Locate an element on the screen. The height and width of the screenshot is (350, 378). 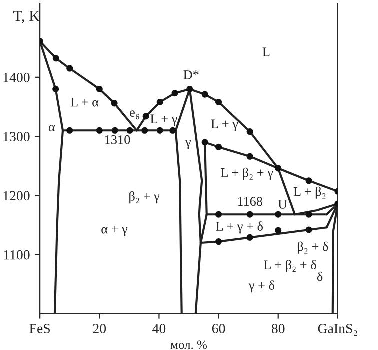
y-tick-label: 1100 is located at coordinates (17, 255).